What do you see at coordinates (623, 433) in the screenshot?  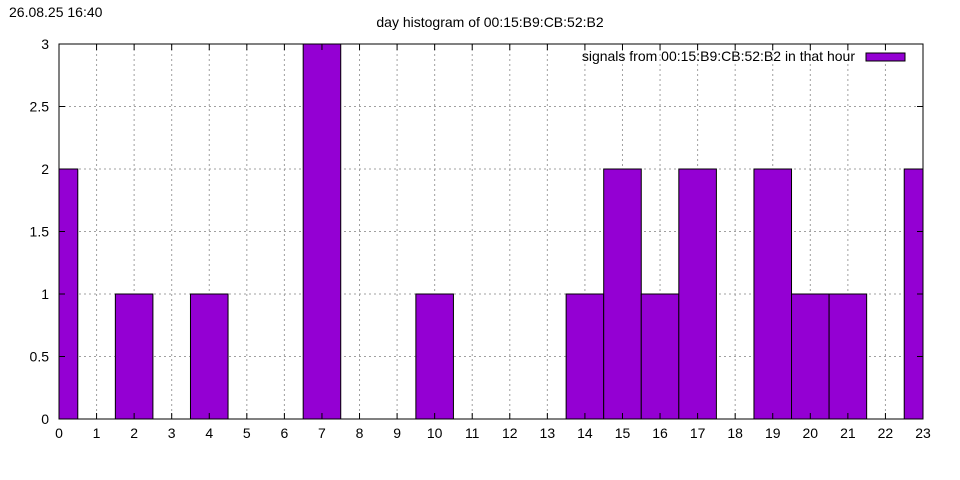 I see `x-tick-label: 15` at bounding box center [623, 433].